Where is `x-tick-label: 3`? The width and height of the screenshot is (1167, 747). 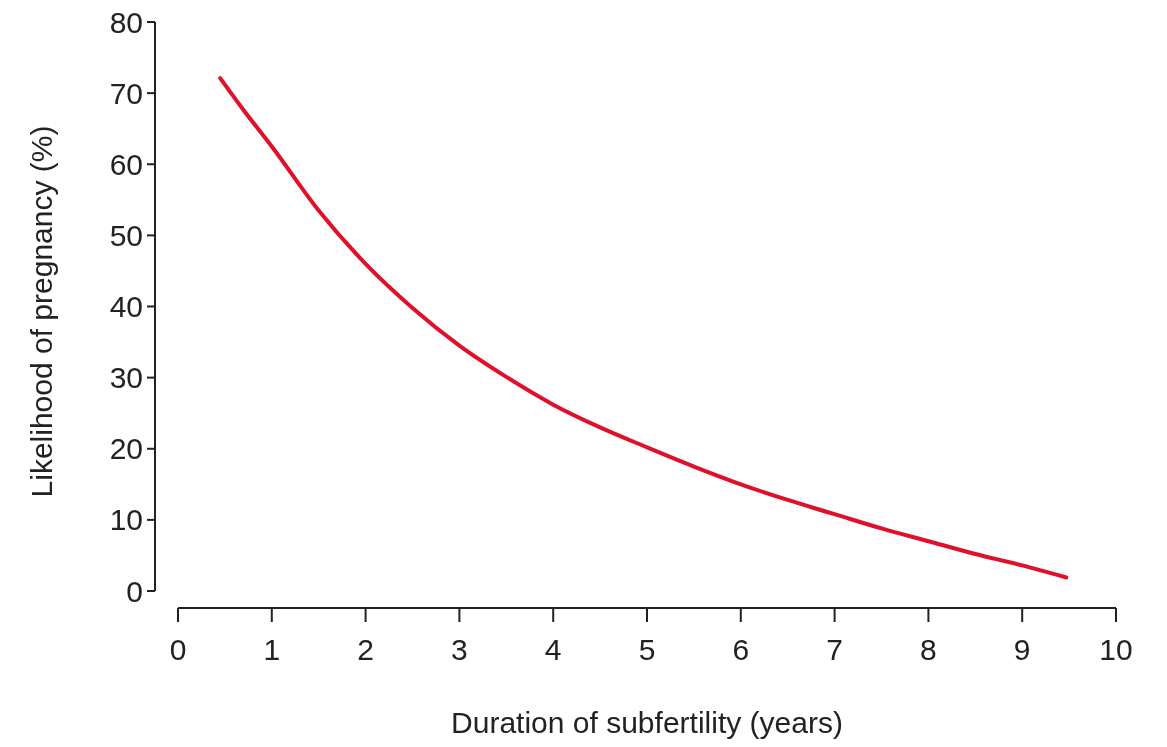 x-tick-label: 3 is located at coordinates (459, 649).